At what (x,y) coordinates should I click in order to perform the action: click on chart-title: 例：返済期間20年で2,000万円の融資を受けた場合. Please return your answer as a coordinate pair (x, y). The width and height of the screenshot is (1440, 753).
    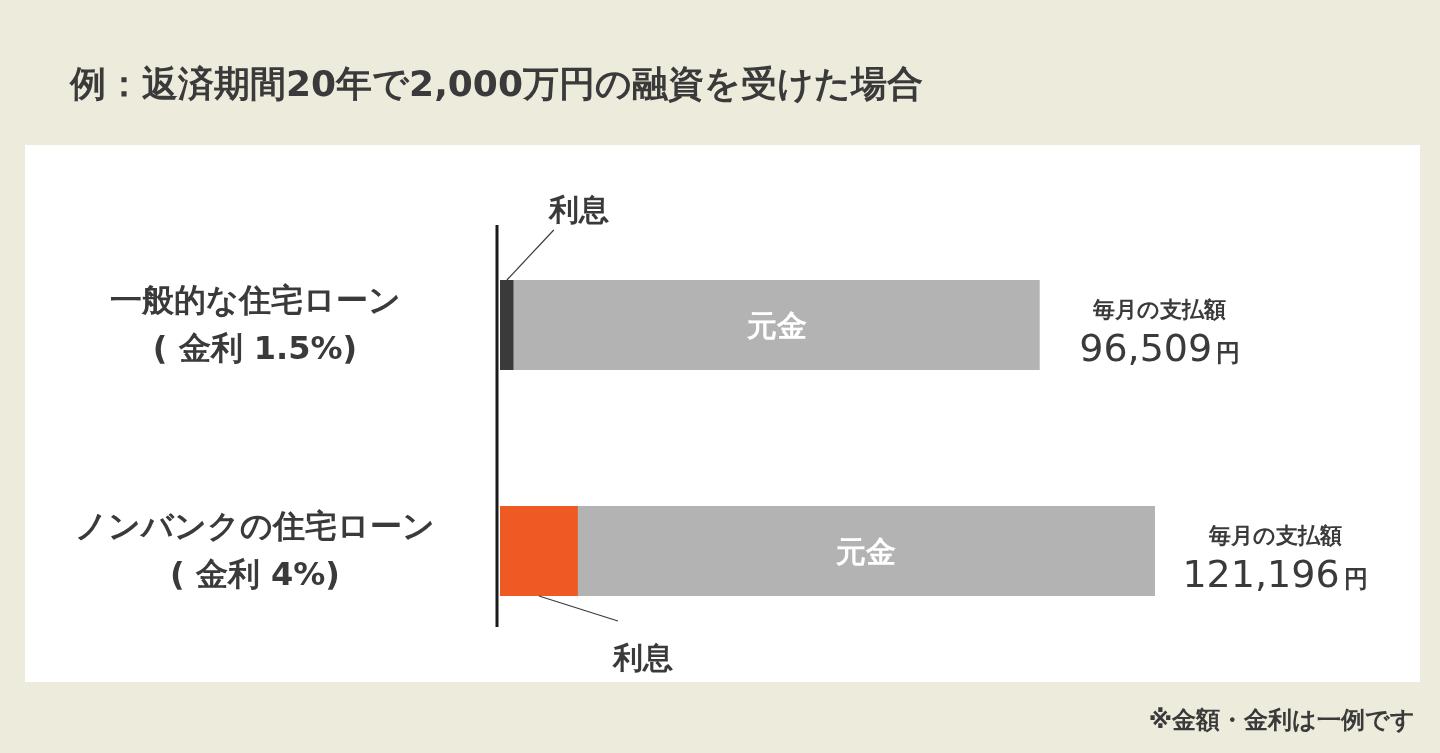
    Looking at the image, I should click on (496, 83).